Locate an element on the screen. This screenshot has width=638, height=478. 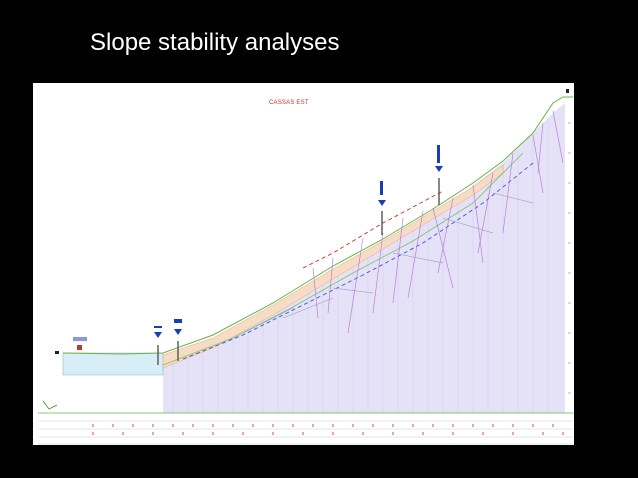
elevation-scale is located at coordinates (569, 258).